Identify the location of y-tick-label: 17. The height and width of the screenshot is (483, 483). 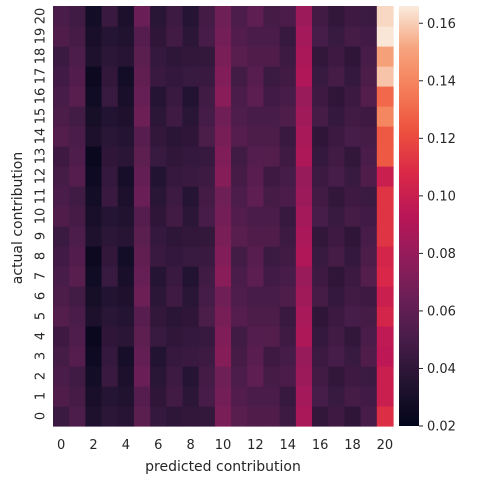
(41, 76).